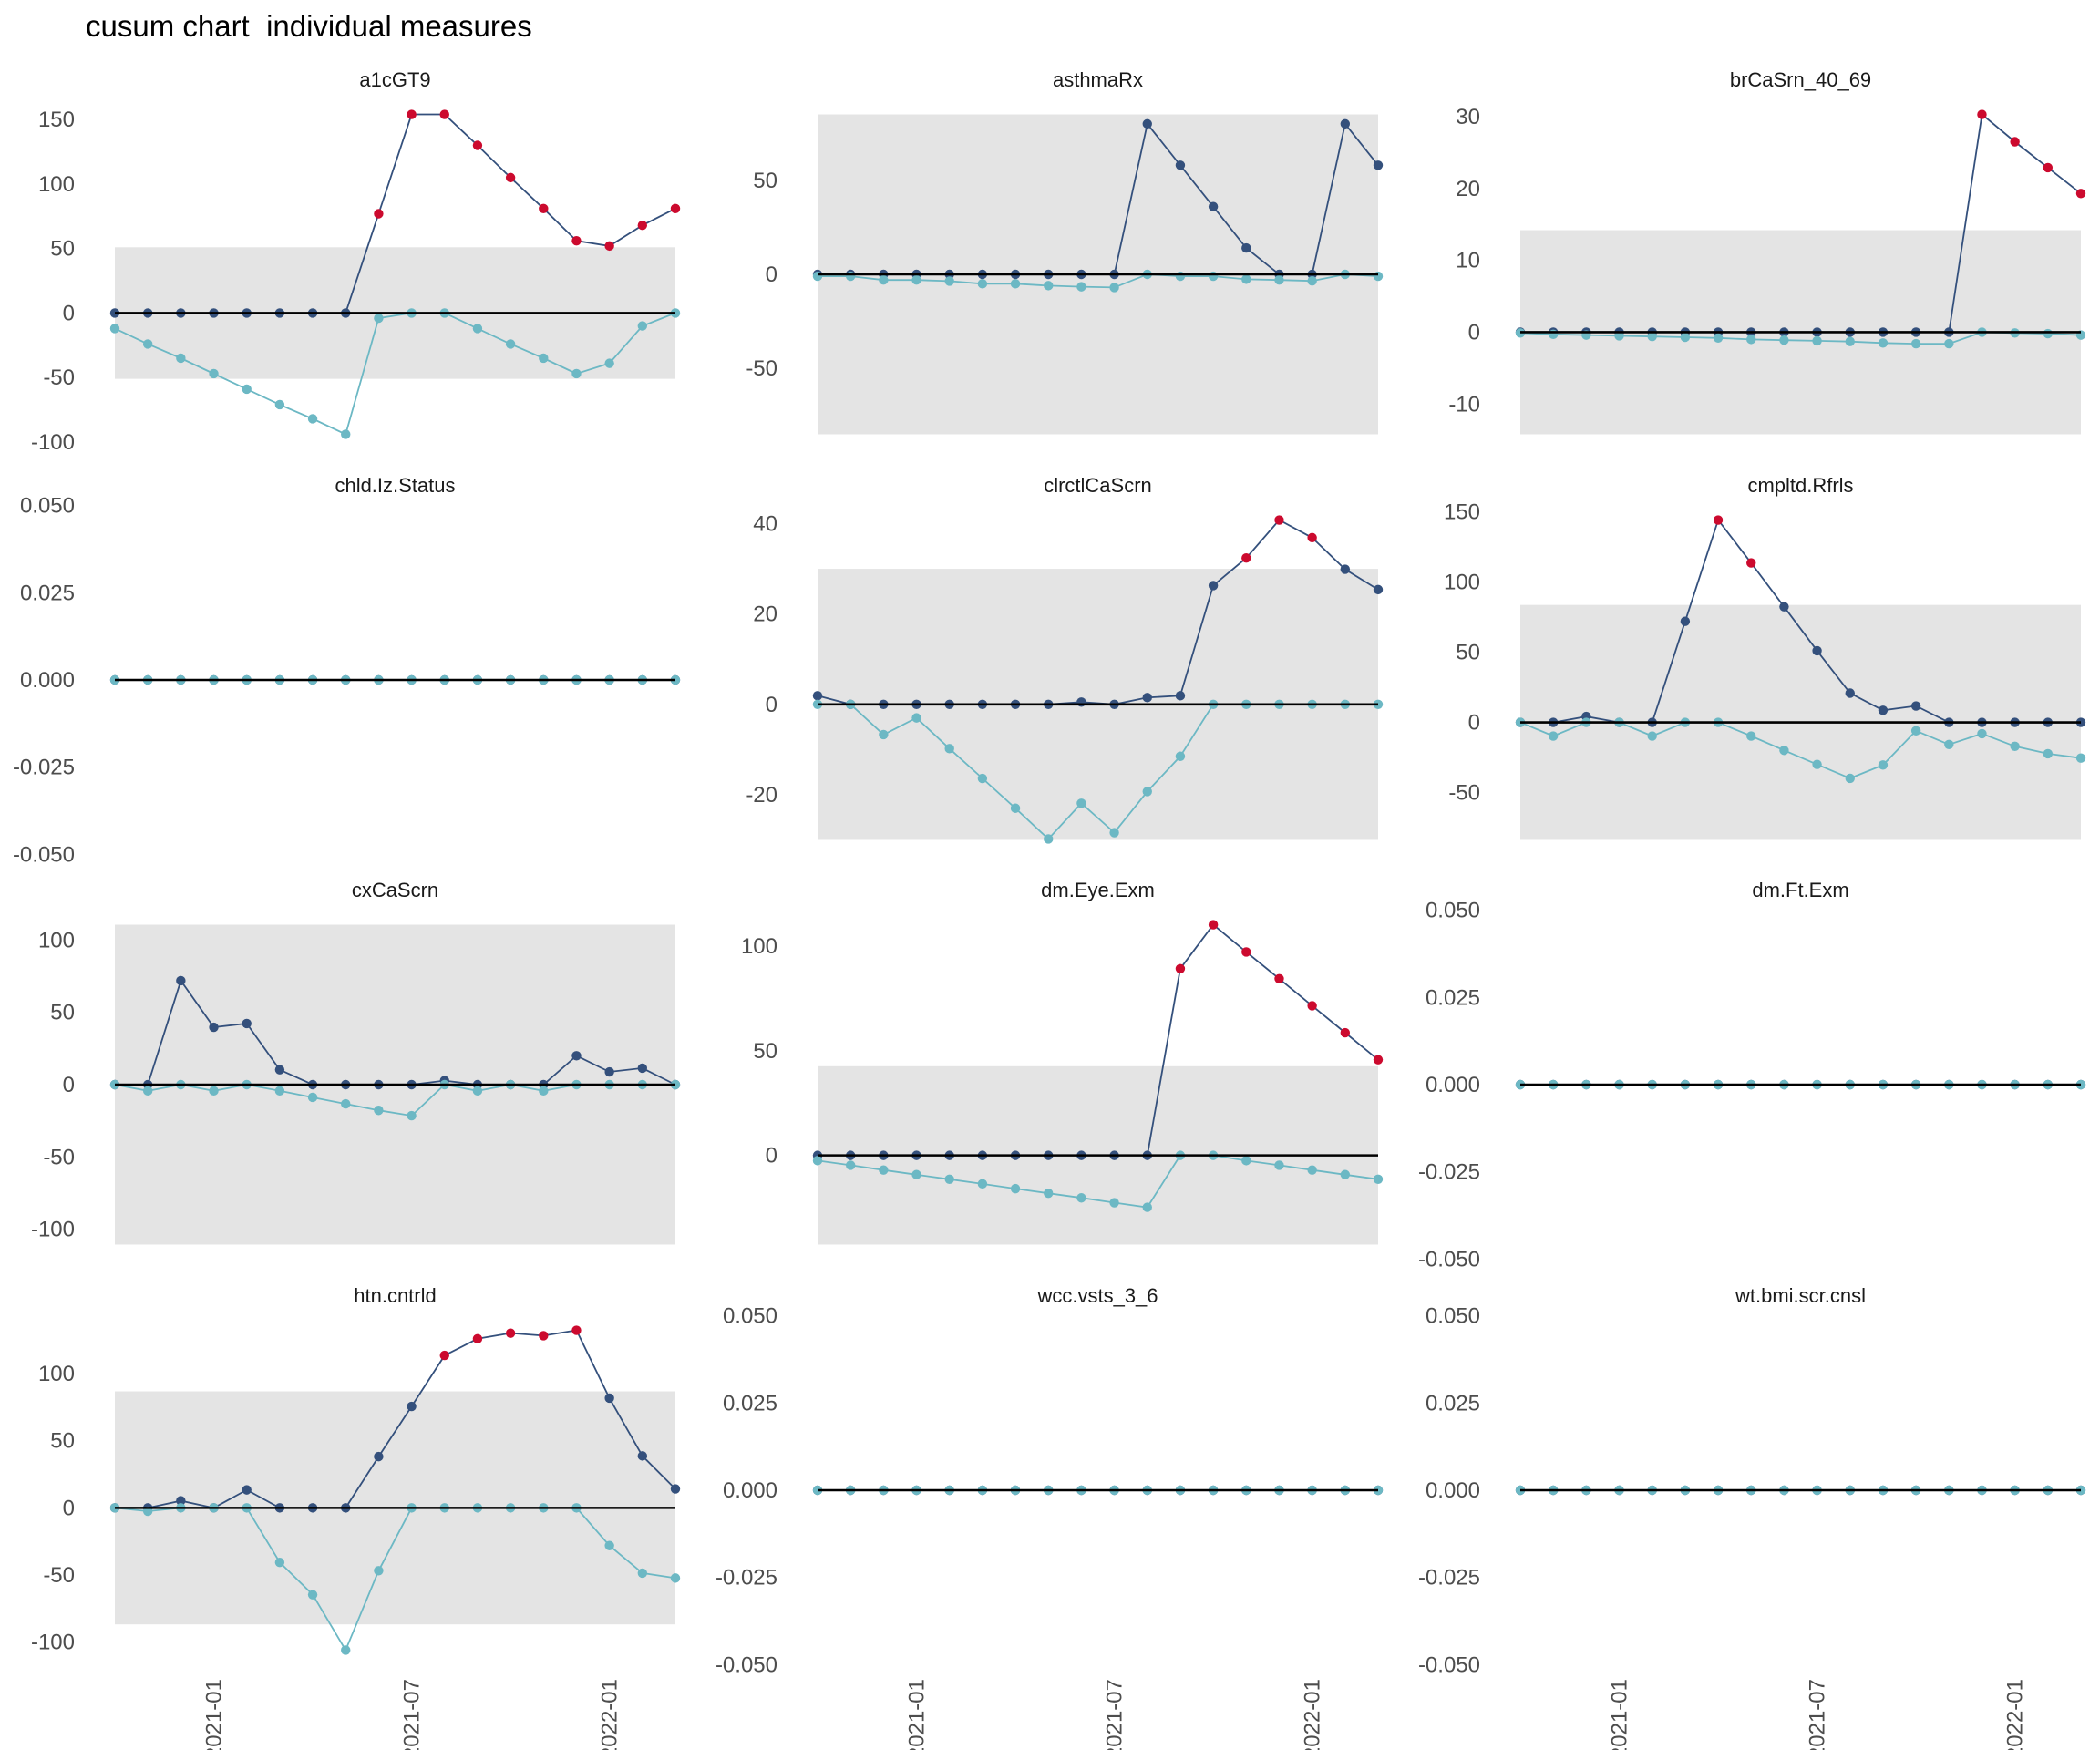 This screenshot has width=2100, height=1750. I want to click on y-tick-label: 20, so click(765, 615).